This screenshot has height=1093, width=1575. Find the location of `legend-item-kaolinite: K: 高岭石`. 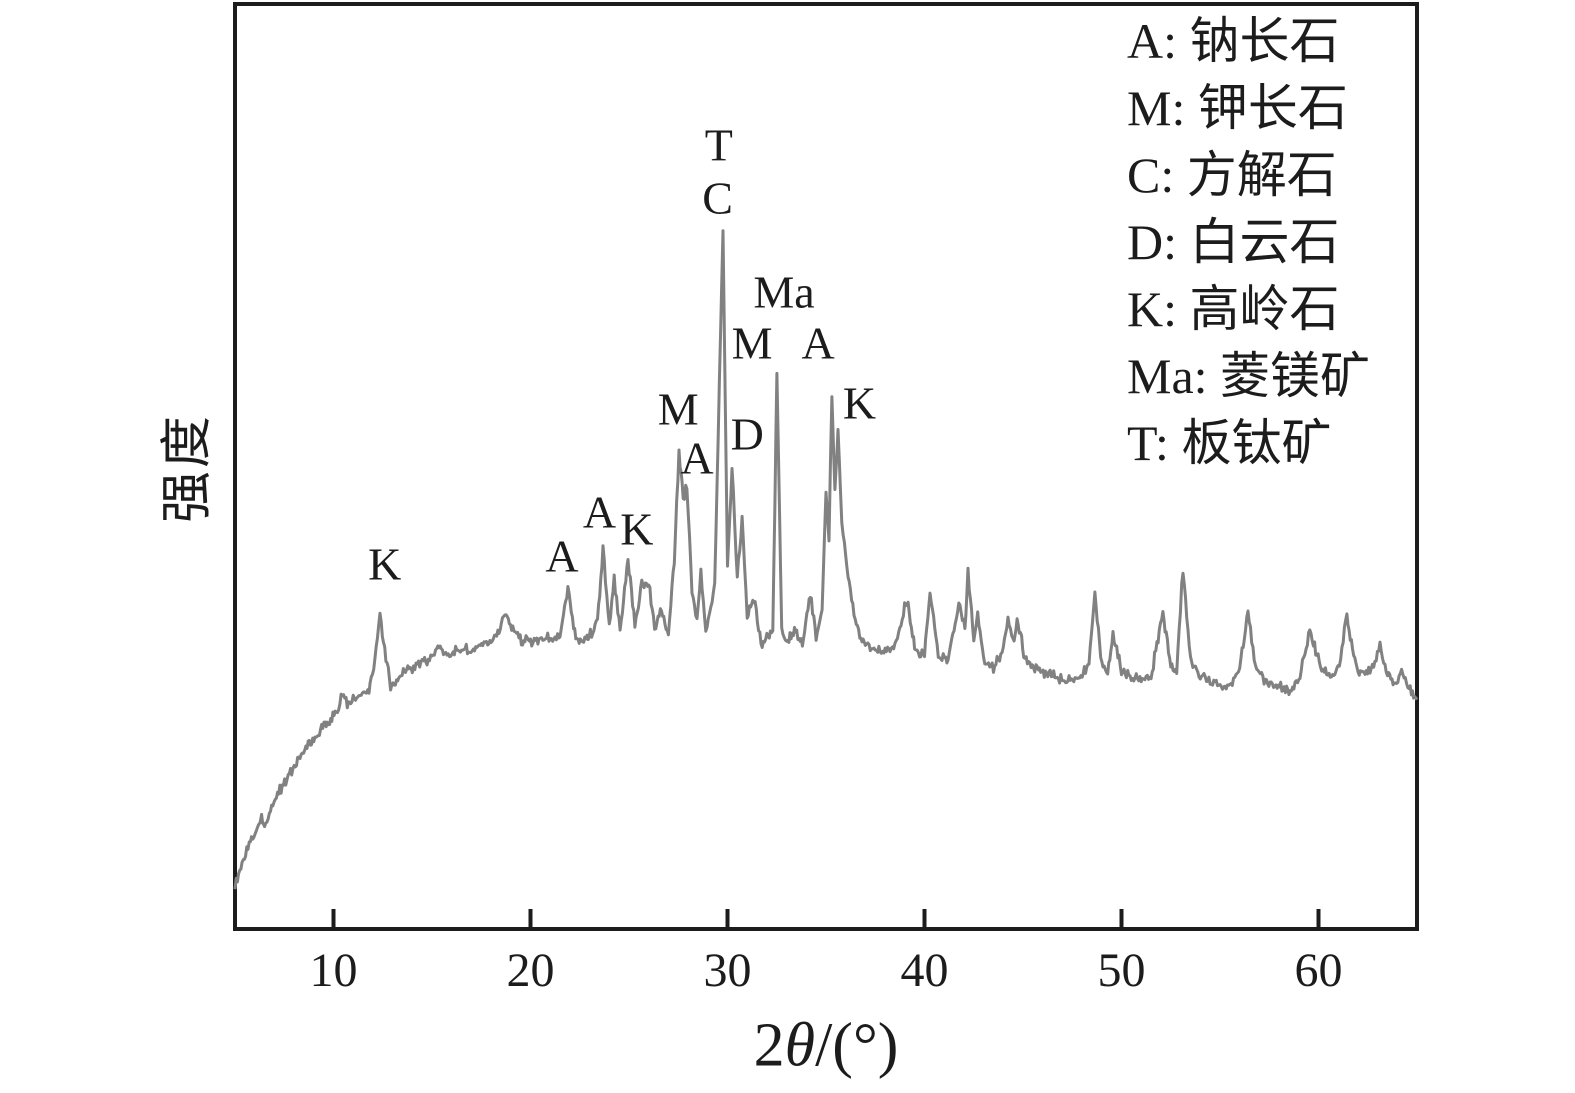

legend-item-kaolinite: K: 高岭石 is located at coordinates (1233, 309).